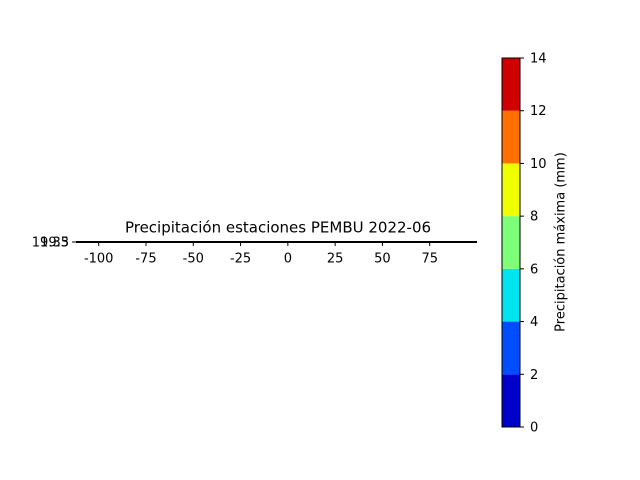  Describe the element at coordinates (534, 322) in the screenshot. I see `colorbar-tick-label: 4` at that location.